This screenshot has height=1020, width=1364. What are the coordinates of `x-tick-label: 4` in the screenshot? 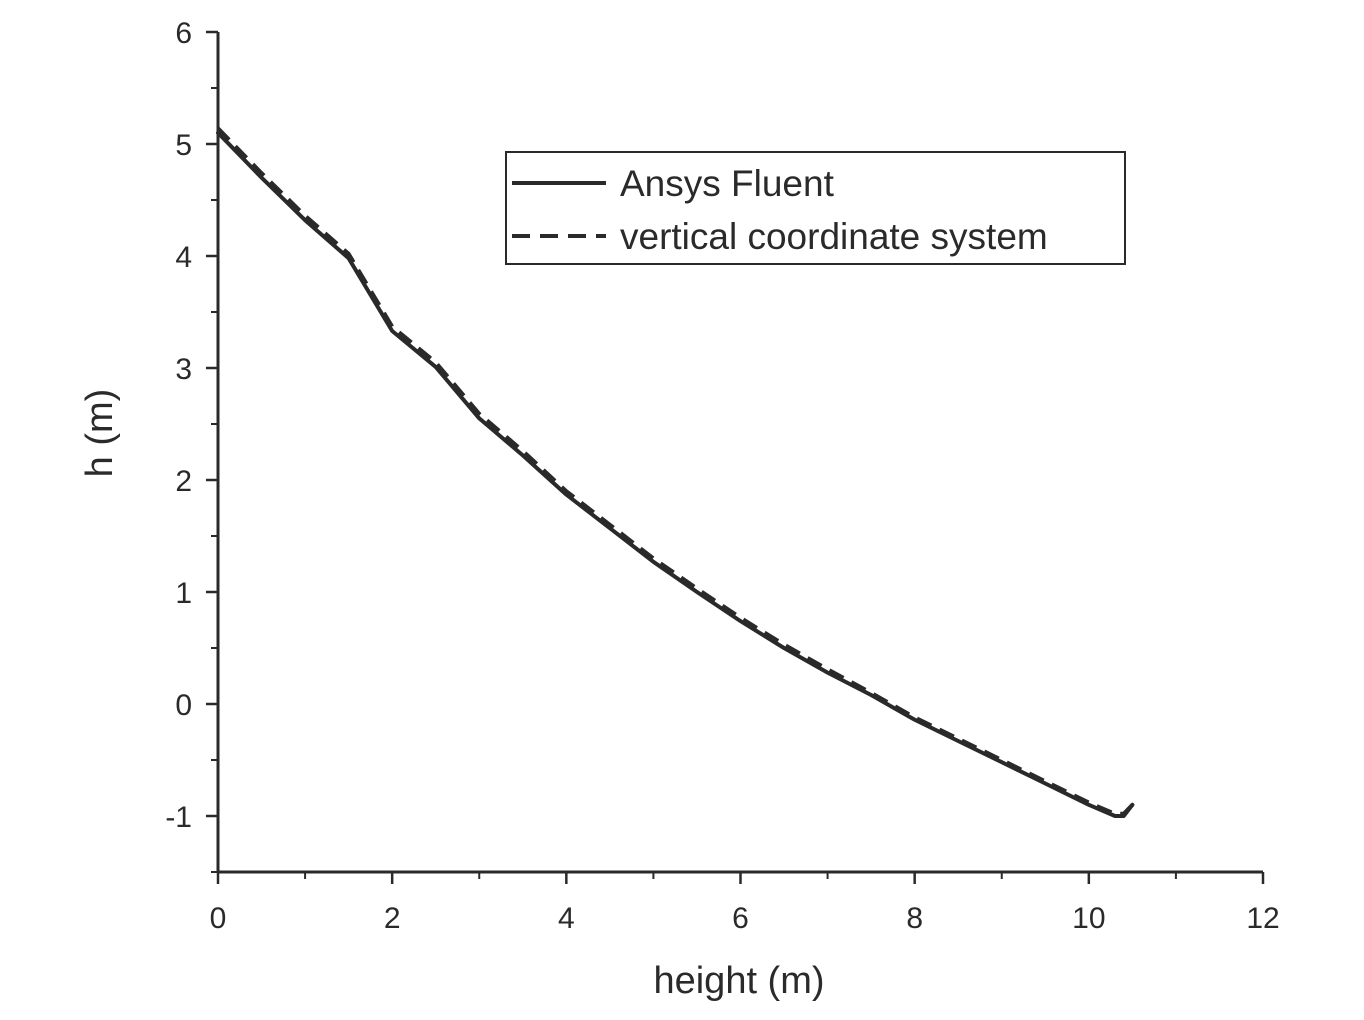 It's located at (566, 918).